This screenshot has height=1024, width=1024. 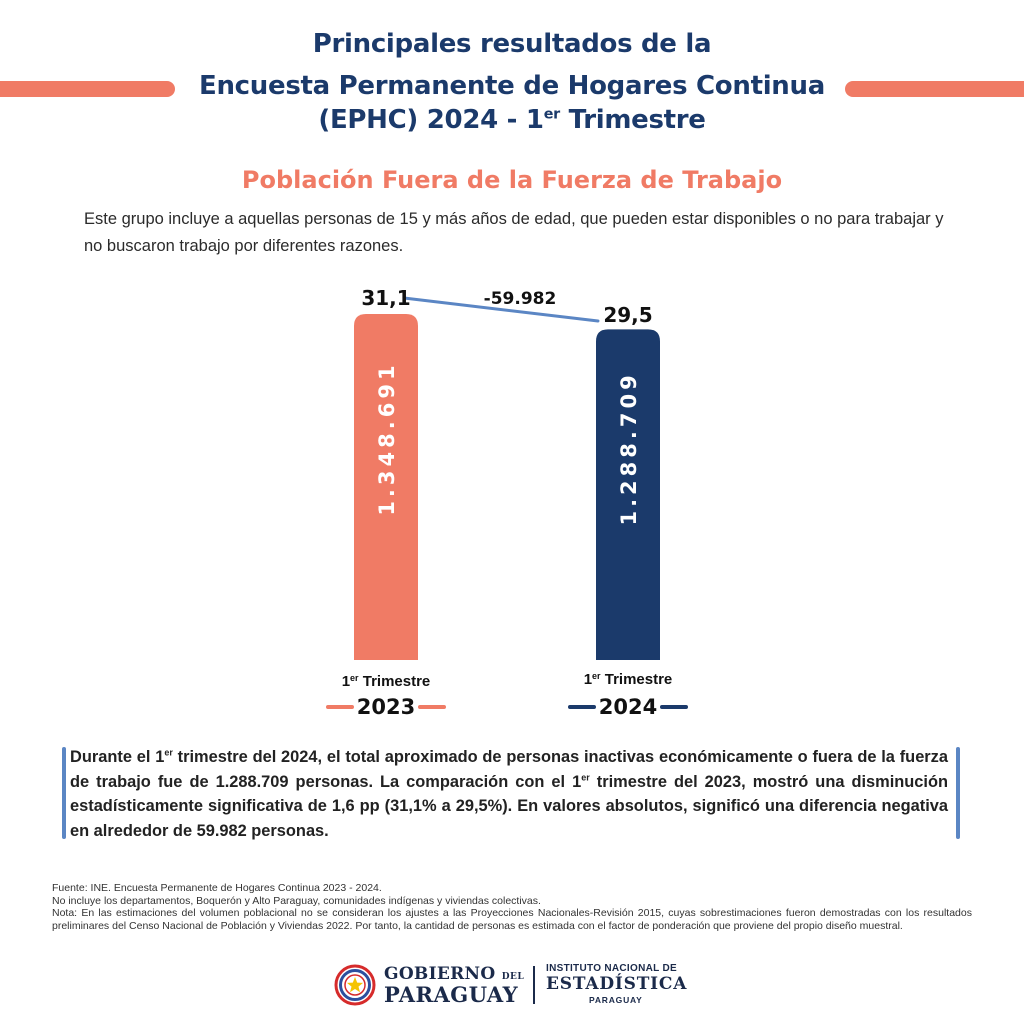 I want to click on category-quarter-label-0: 1er Trimestre, so click(x=386, y=681).